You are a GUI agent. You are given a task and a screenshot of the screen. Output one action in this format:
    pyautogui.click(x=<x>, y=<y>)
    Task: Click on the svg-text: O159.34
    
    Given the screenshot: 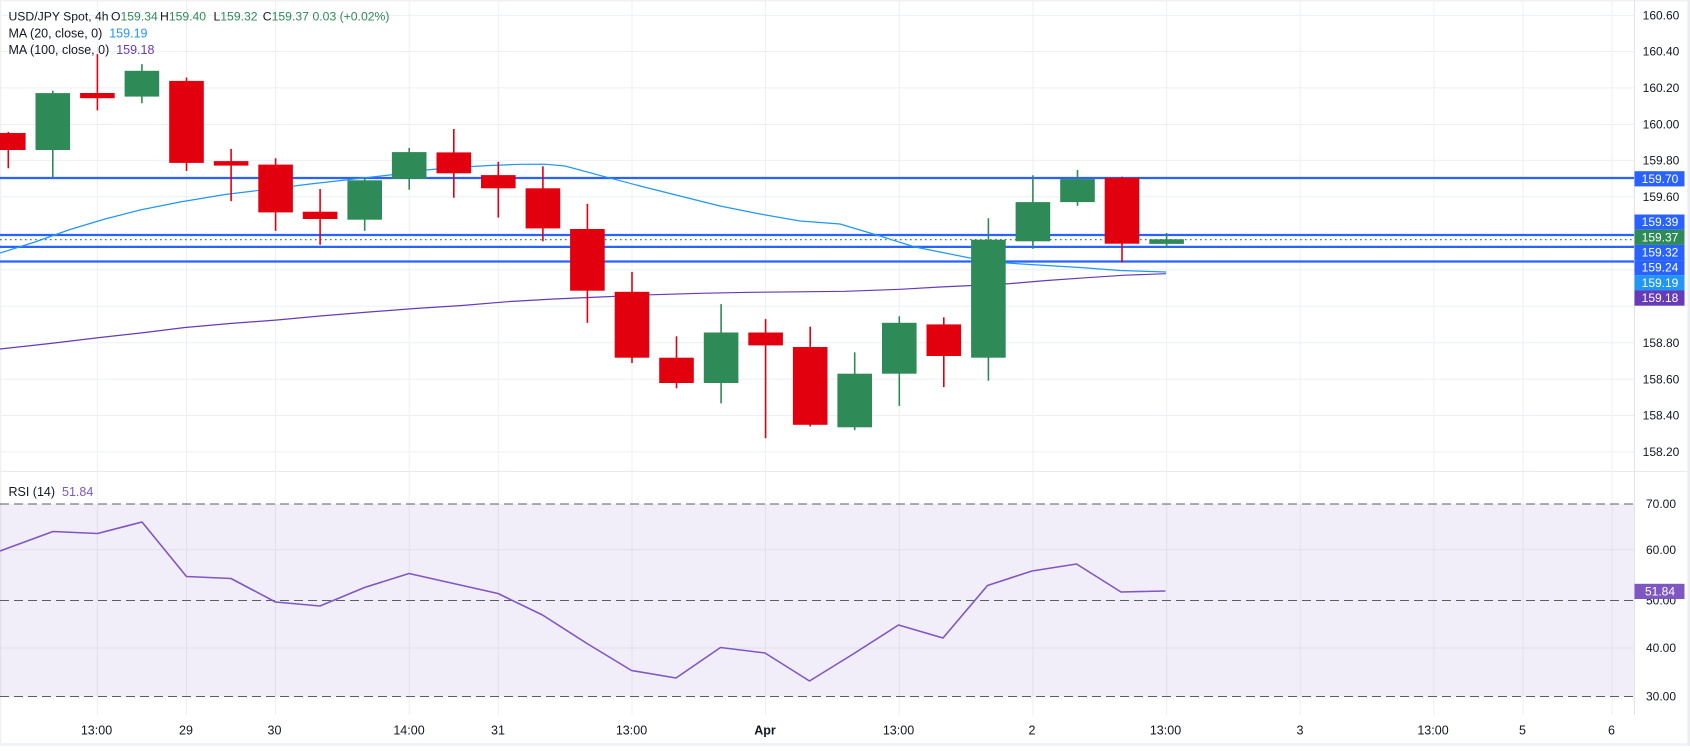 What is the action you would take?
    pyautogui.click(x=134, y=17)
    